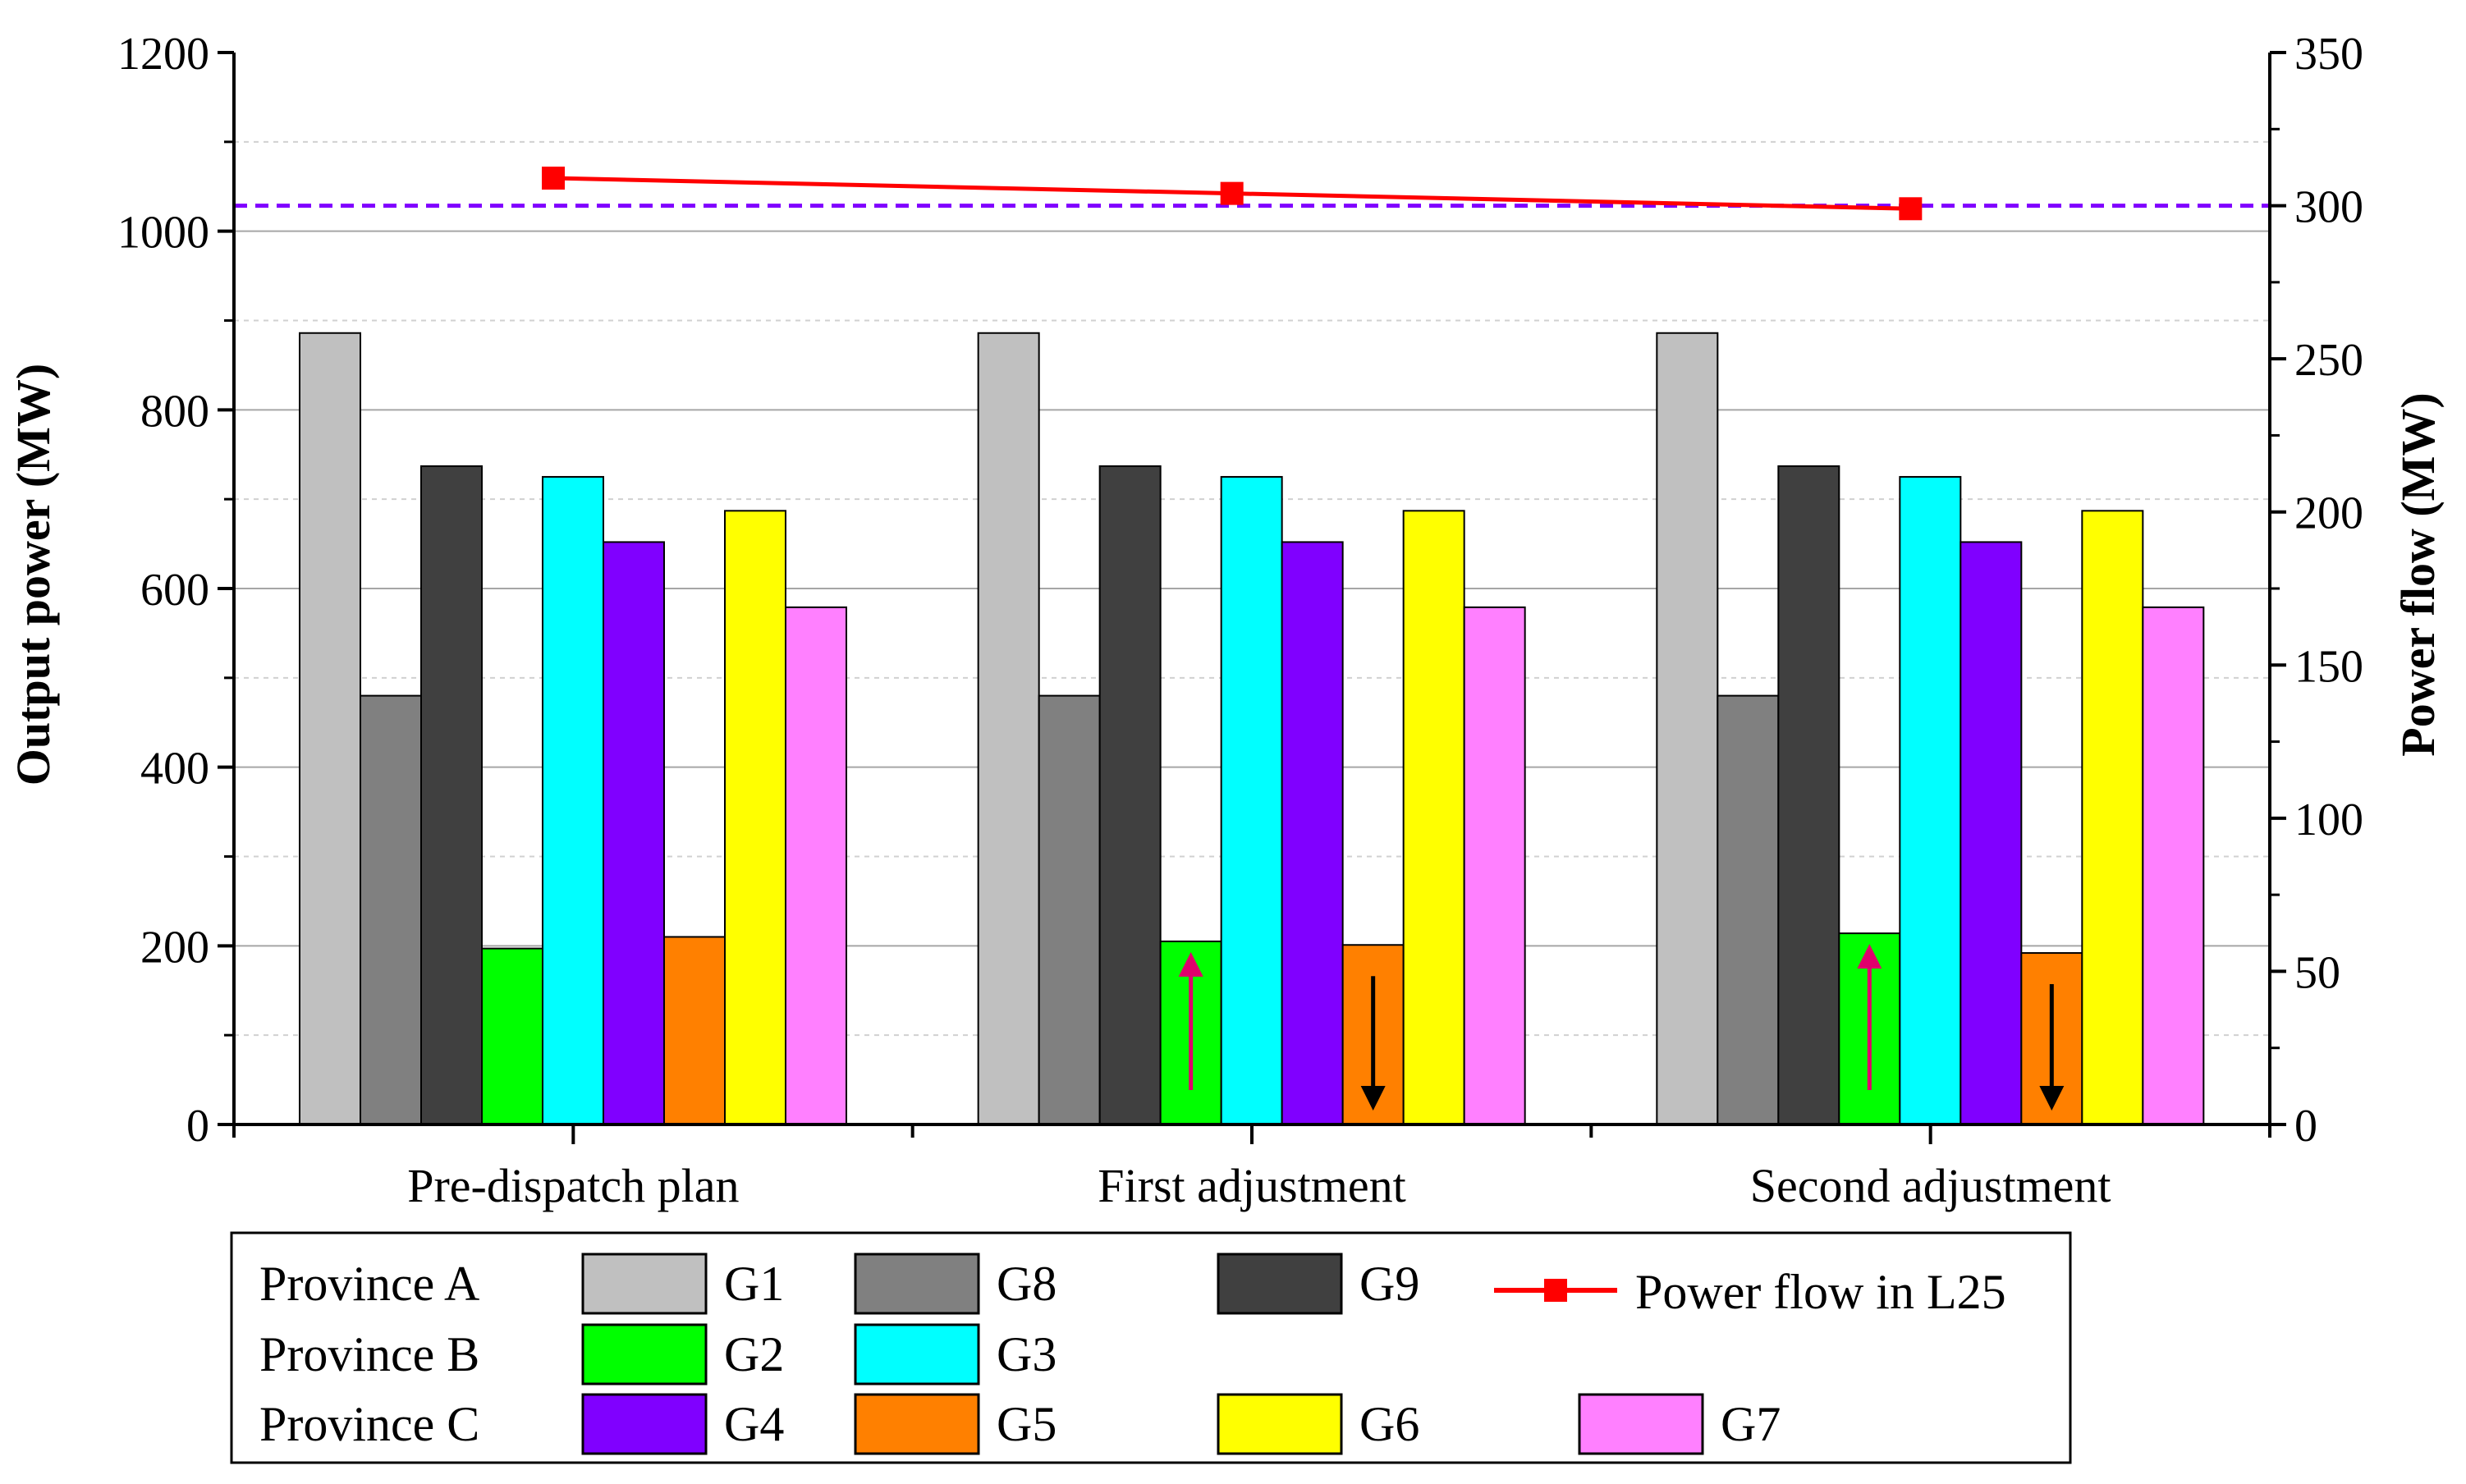 This screenshot has width=2466, height=1484. What do you see at coordinates (2328, 54) in the screenshot?
I see `y2-tick-label: 350` at bounding box center [2328, 54].